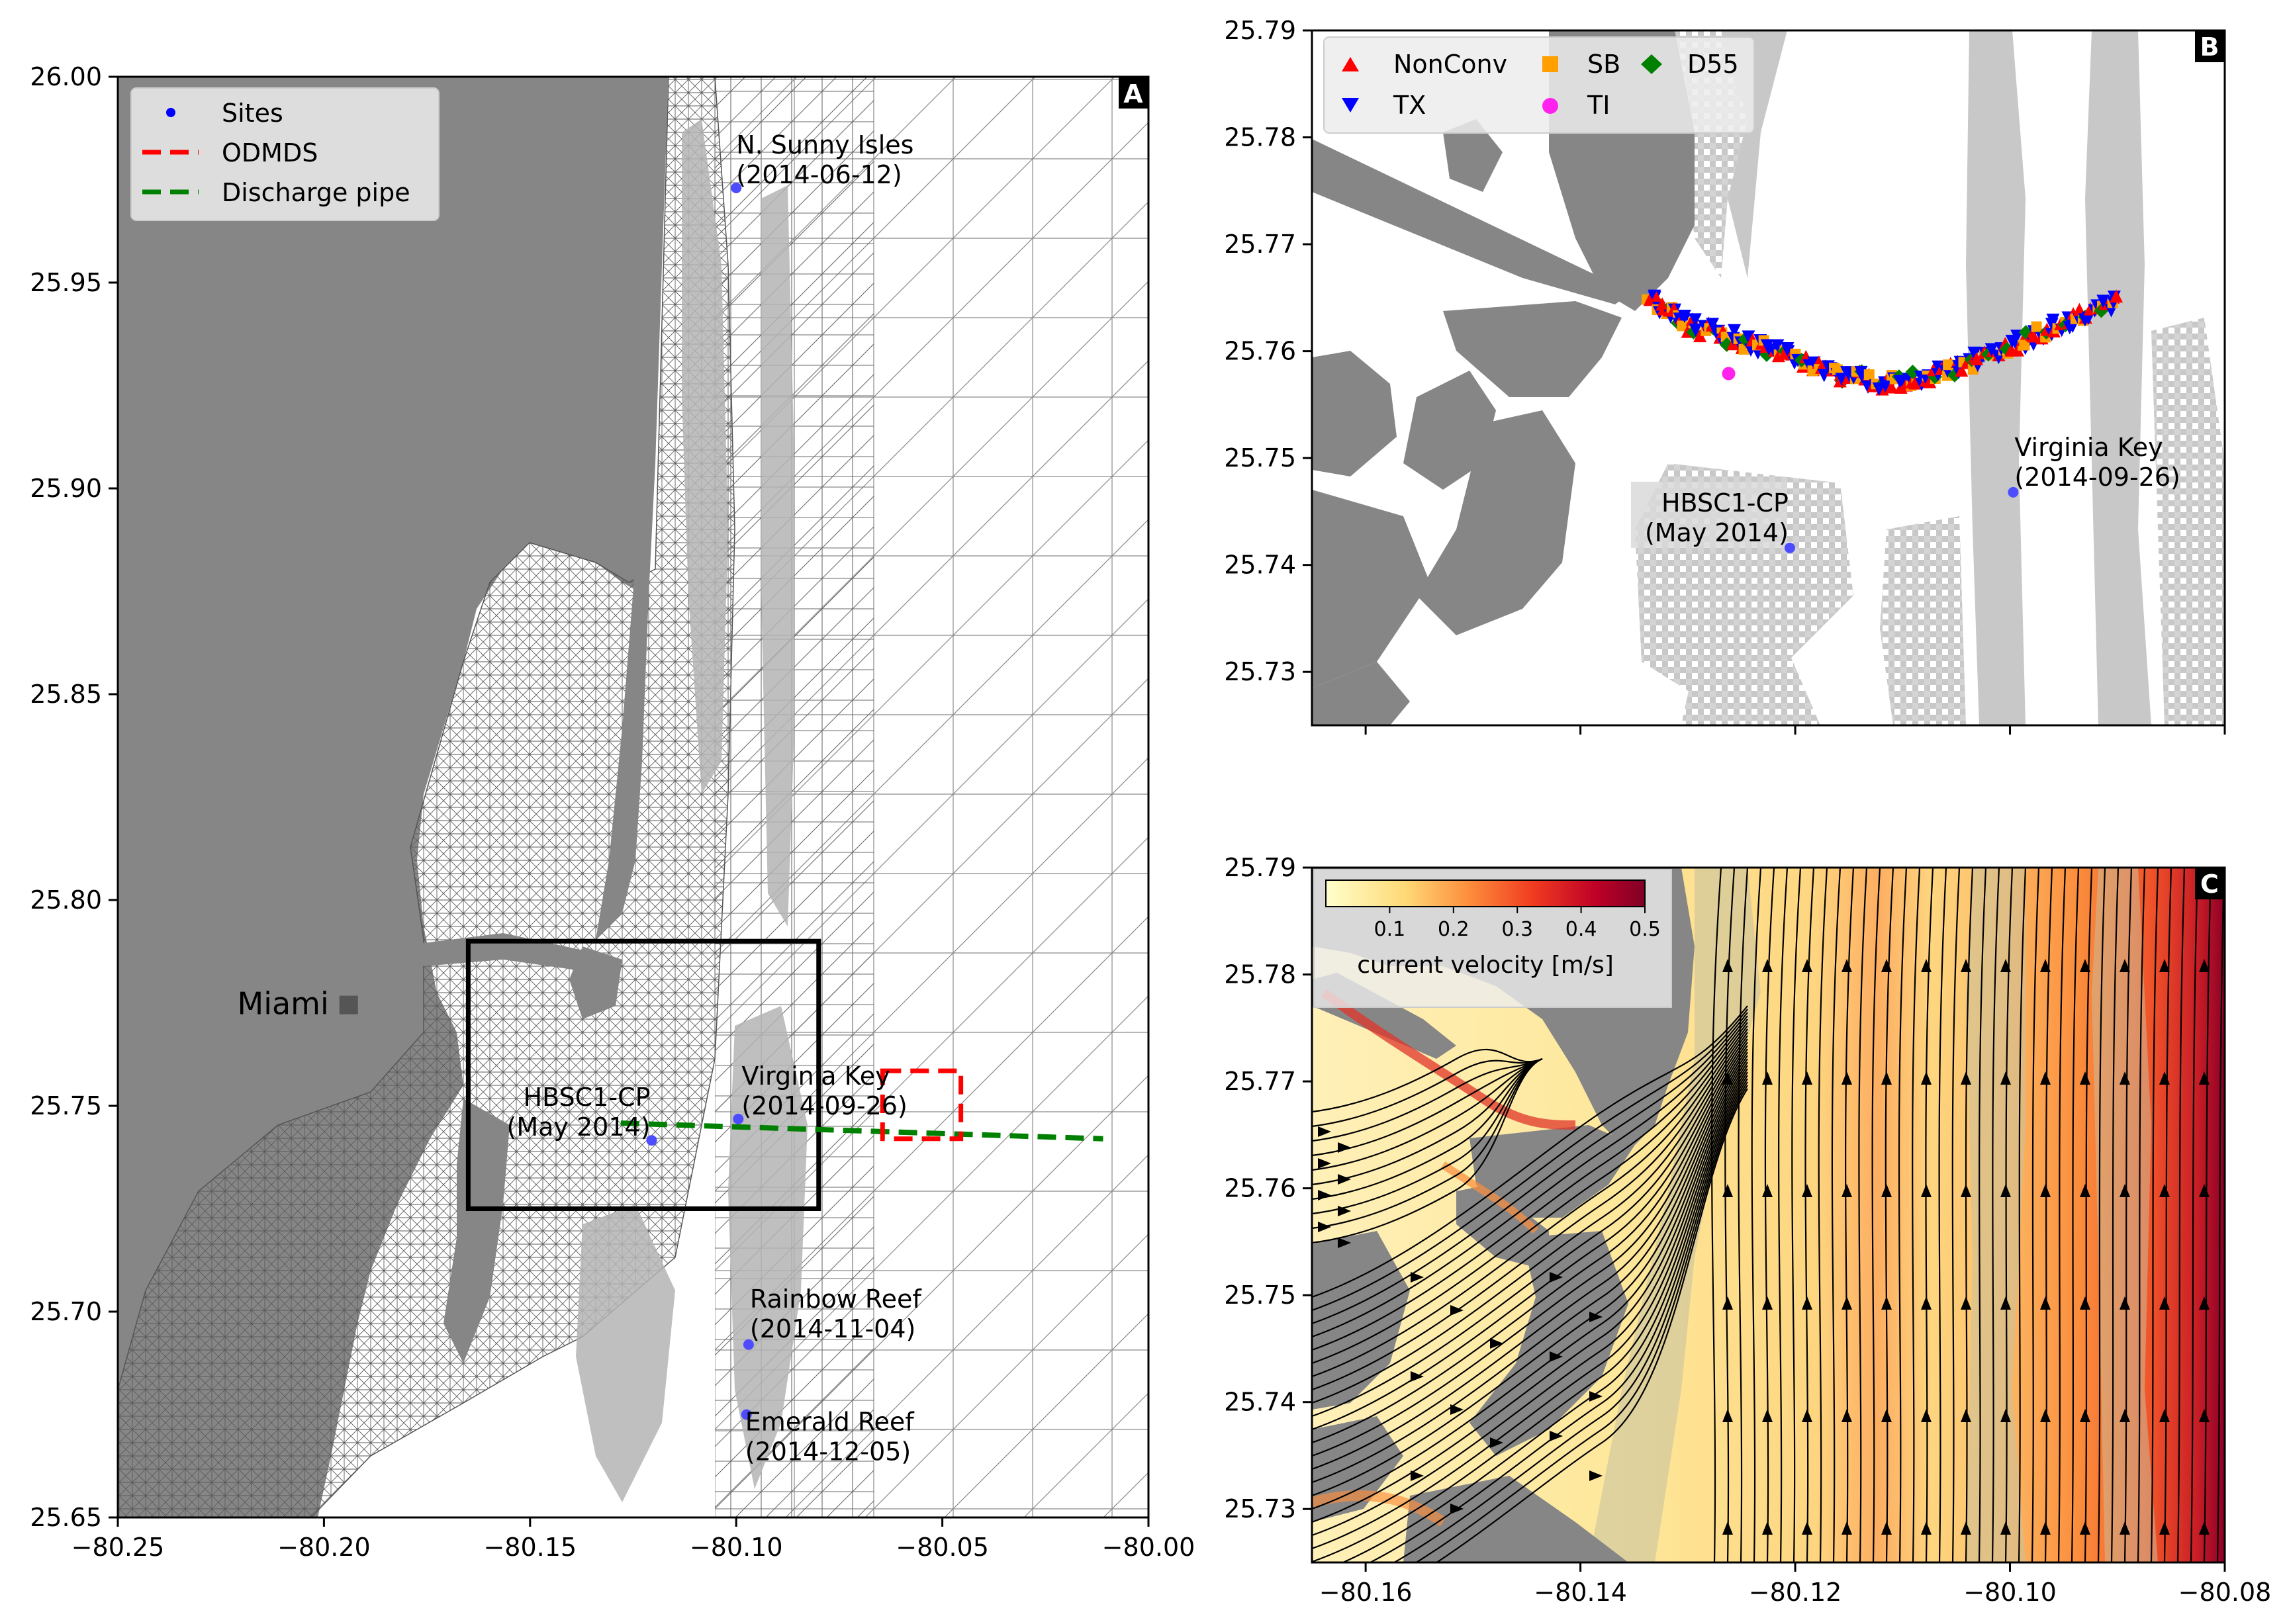 This screenshot has width=2285, height=1624. Describe the element at coordinates (476, 1231) in the screenshot. I see `virginia-key-land` at that location.